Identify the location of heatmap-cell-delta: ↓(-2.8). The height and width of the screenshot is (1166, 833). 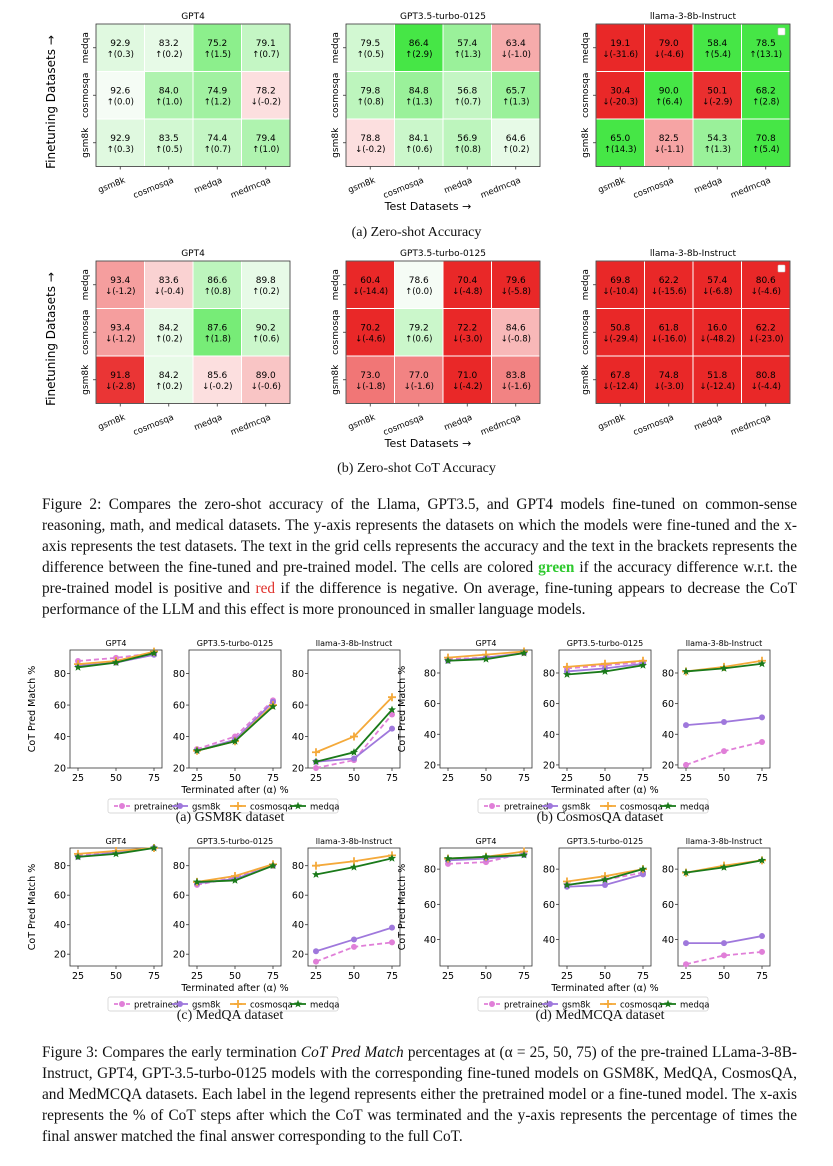
(120, 387).